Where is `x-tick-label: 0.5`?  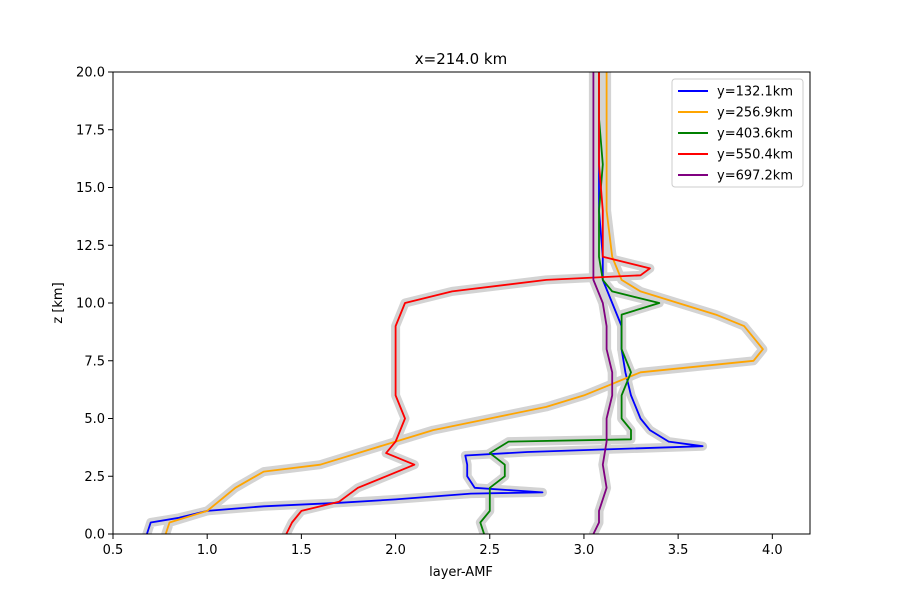 x-tick-label: 0.5 is located at coordinates (113, 550).